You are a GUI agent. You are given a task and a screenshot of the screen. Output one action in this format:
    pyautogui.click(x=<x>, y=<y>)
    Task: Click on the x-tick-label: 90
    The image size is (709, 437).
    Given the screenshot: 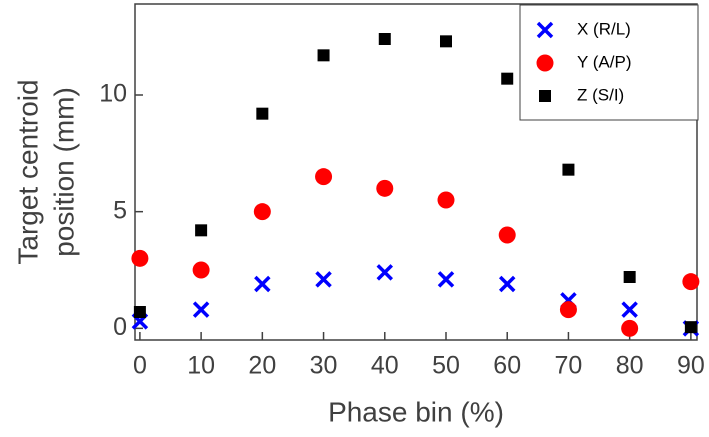 What is the action you would take?
    pyautogui.click(x=691, y=366)
    